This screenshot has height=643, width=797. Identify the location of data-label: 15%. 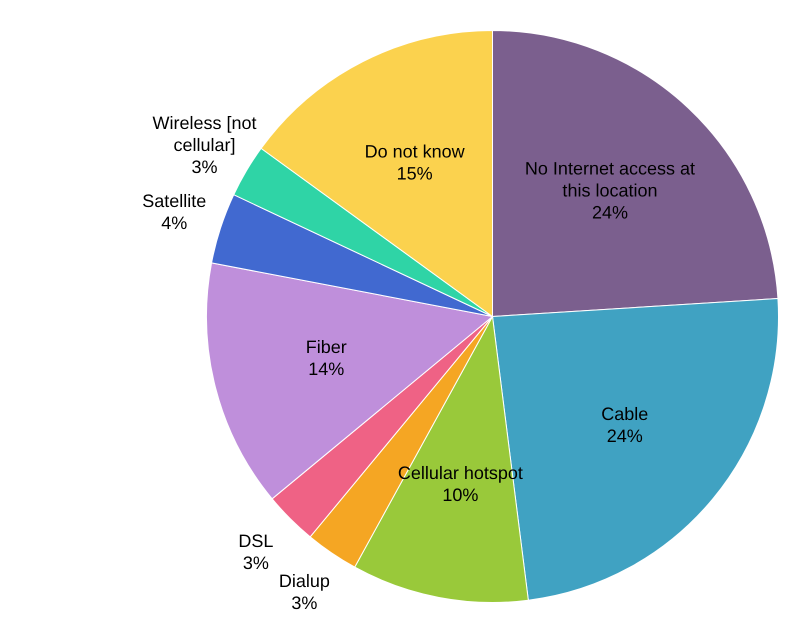
(414, 174).